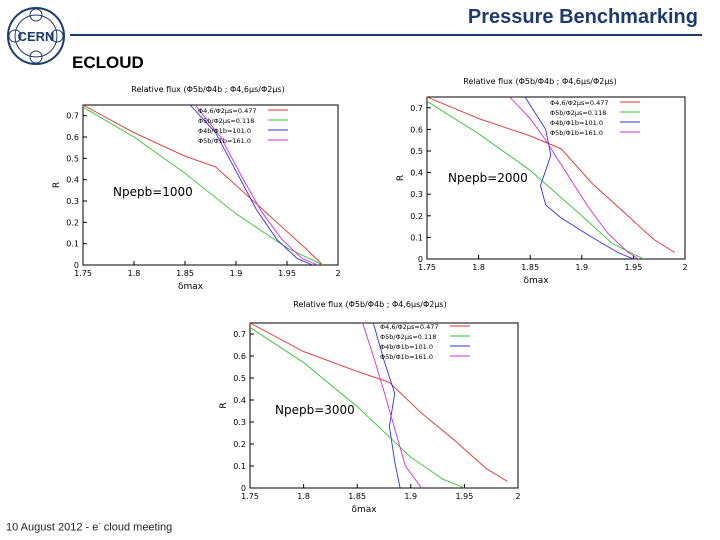  What do you see at coordinates (488, 178) in the screenshot?
I see `npepb-annotation: Npepb=2000` at bounding box center [488, 178].